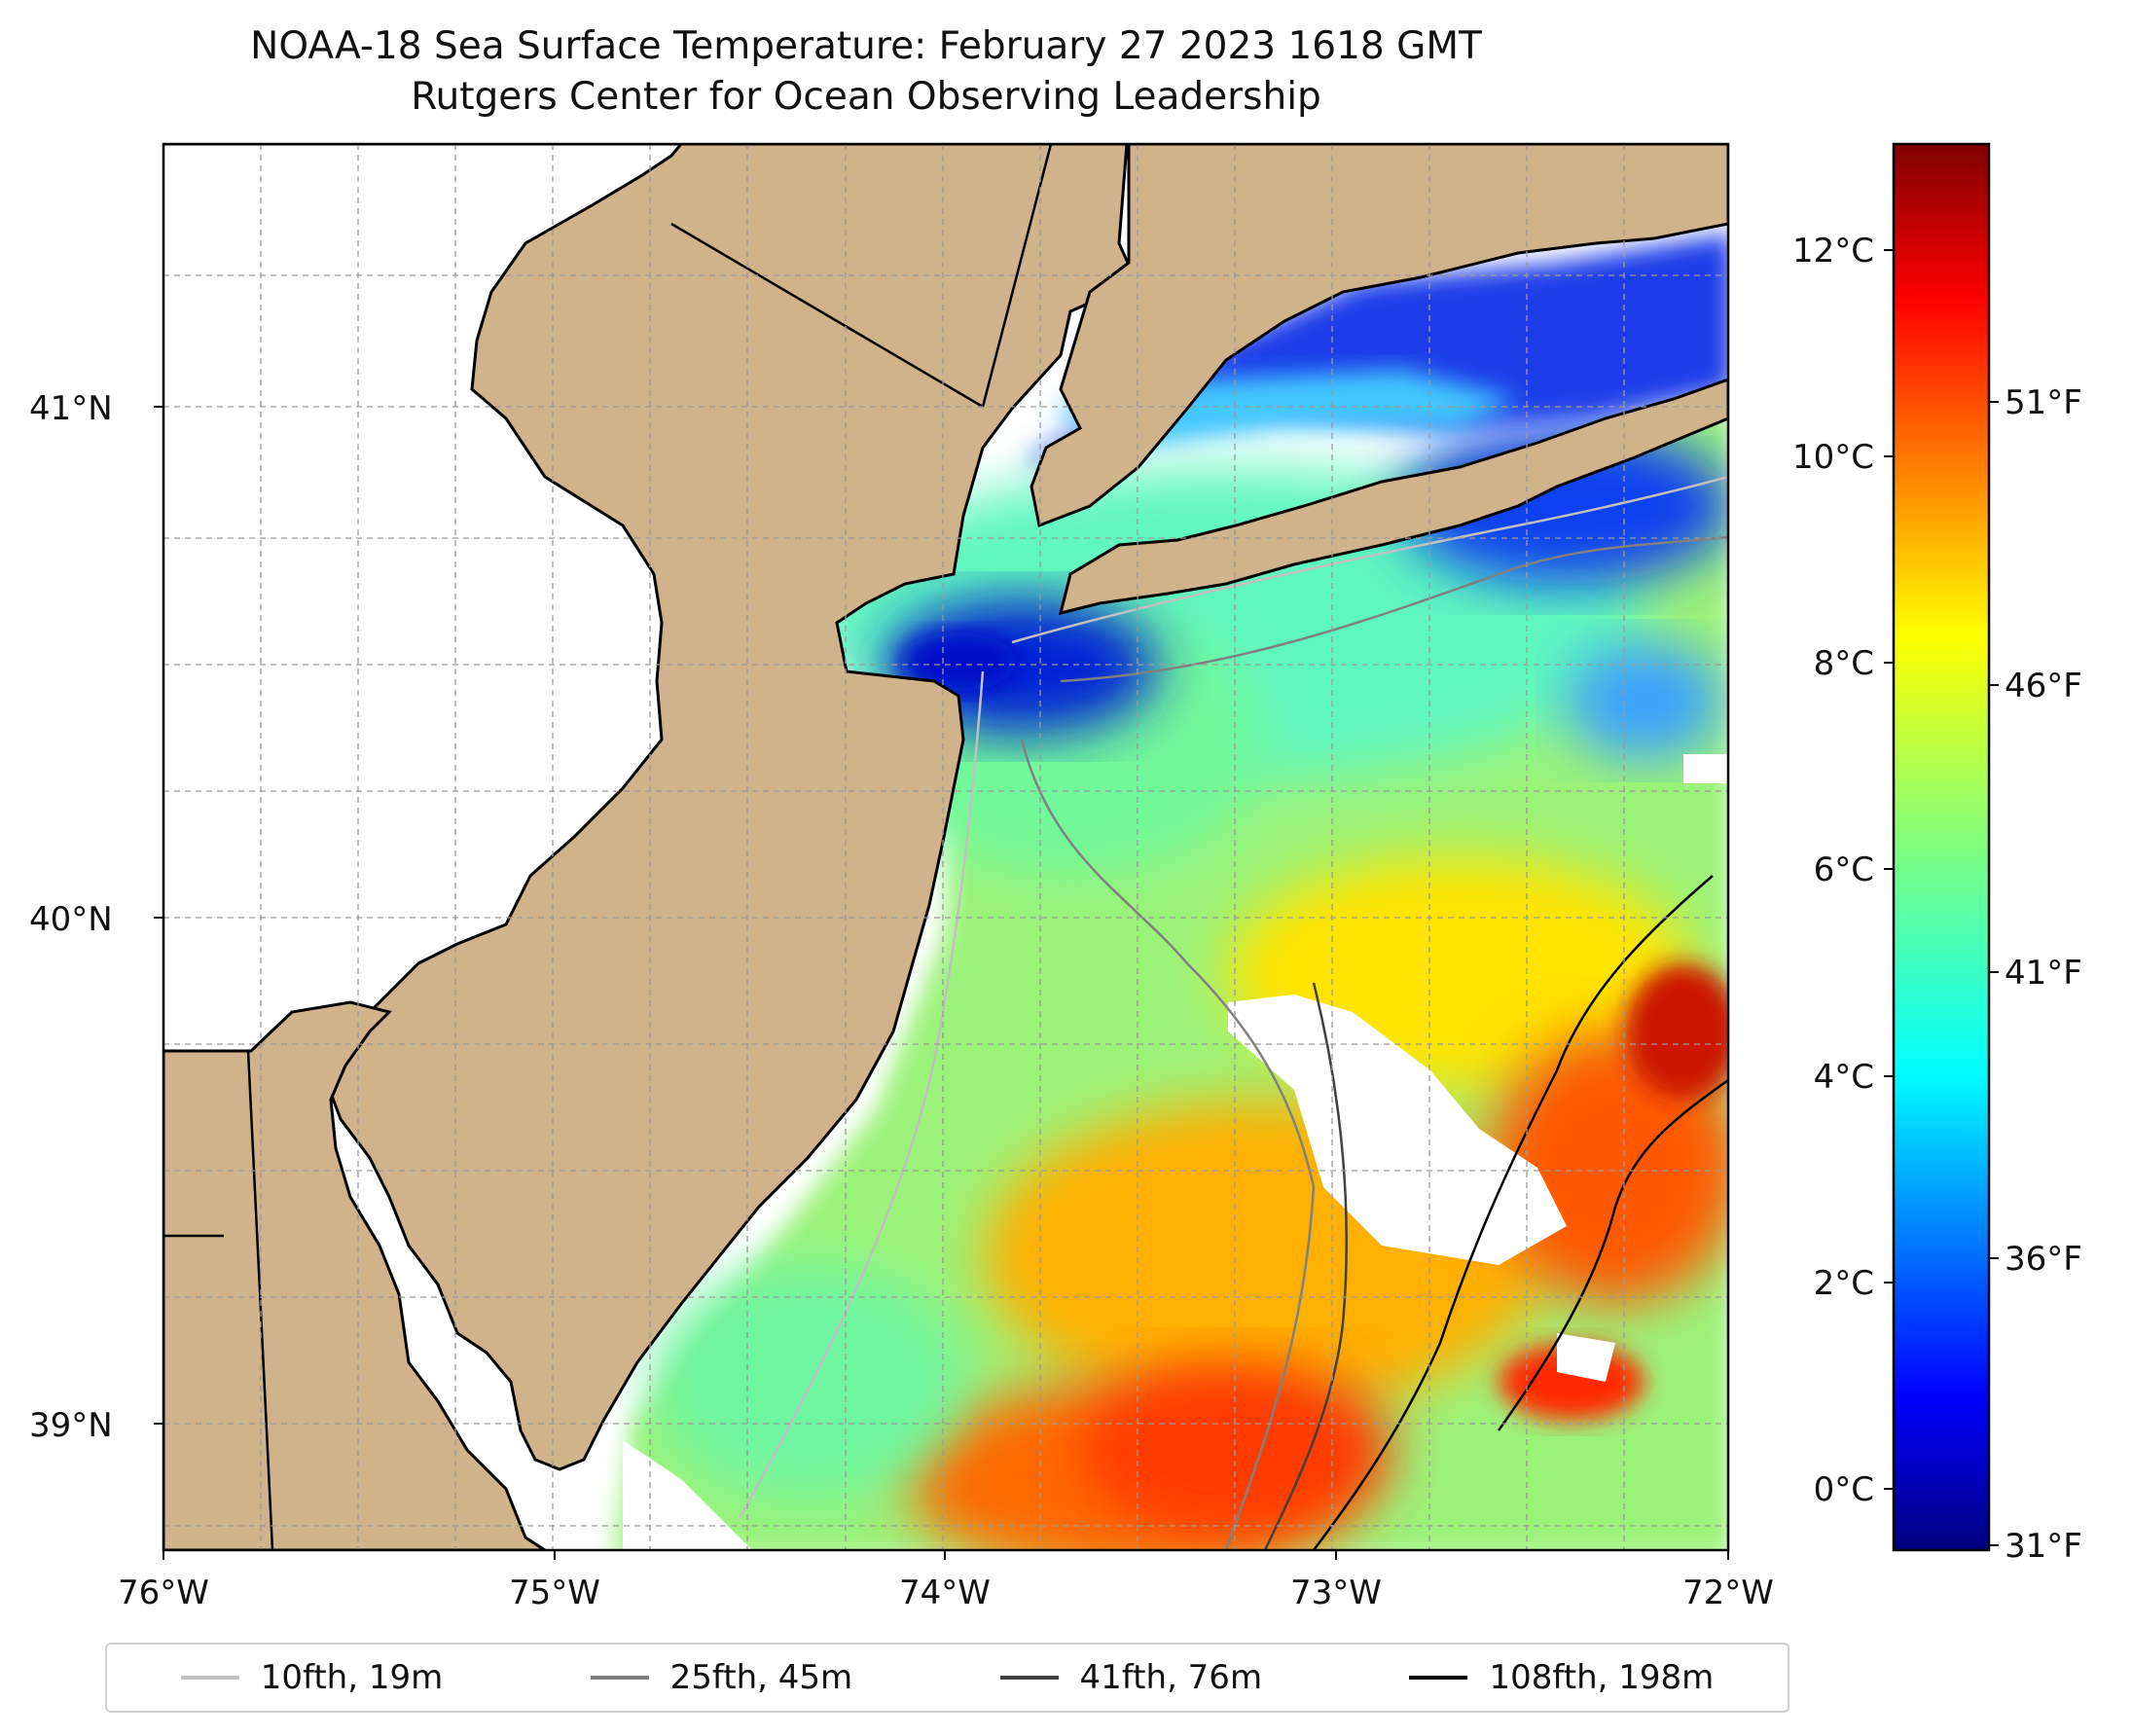 This screenshot has height=1736, width=2132. I want to click on x-tick-label: 76°W, so click(163, 1593).